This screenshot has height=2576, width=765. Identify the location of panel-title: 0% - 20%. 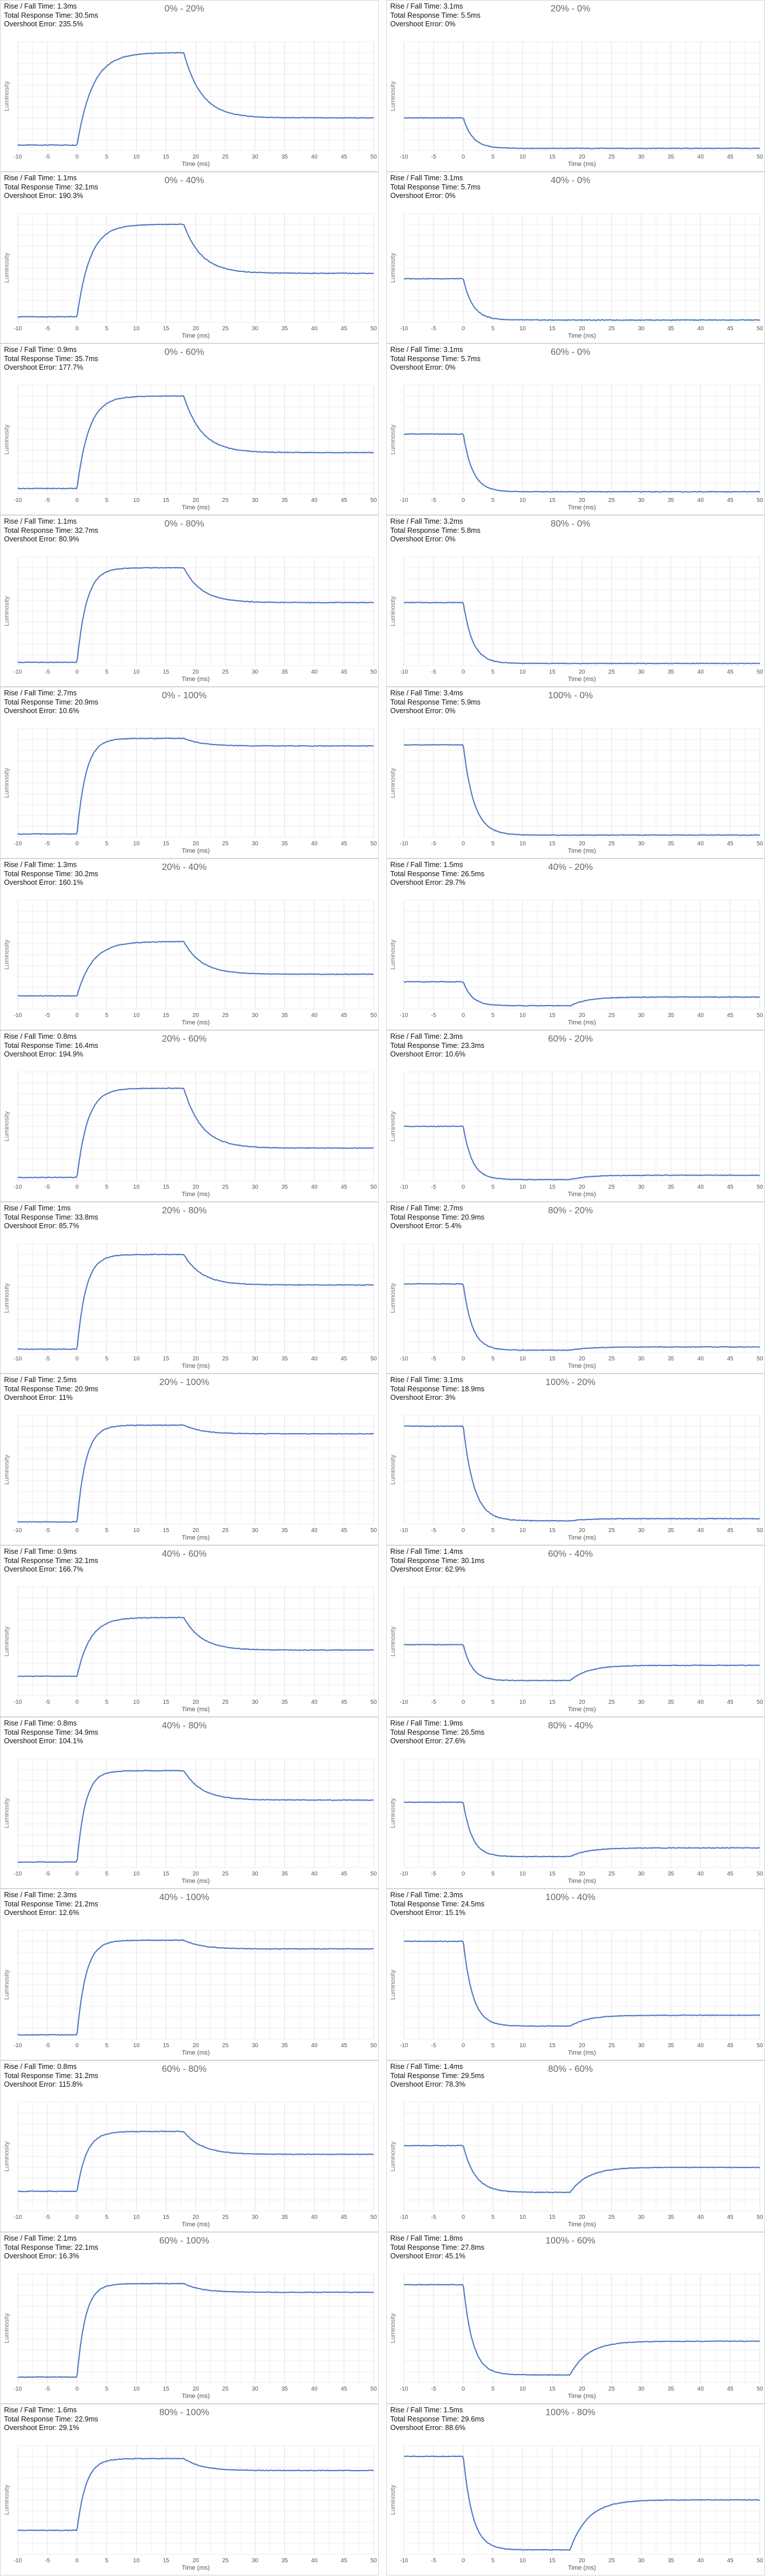
(184, 9).